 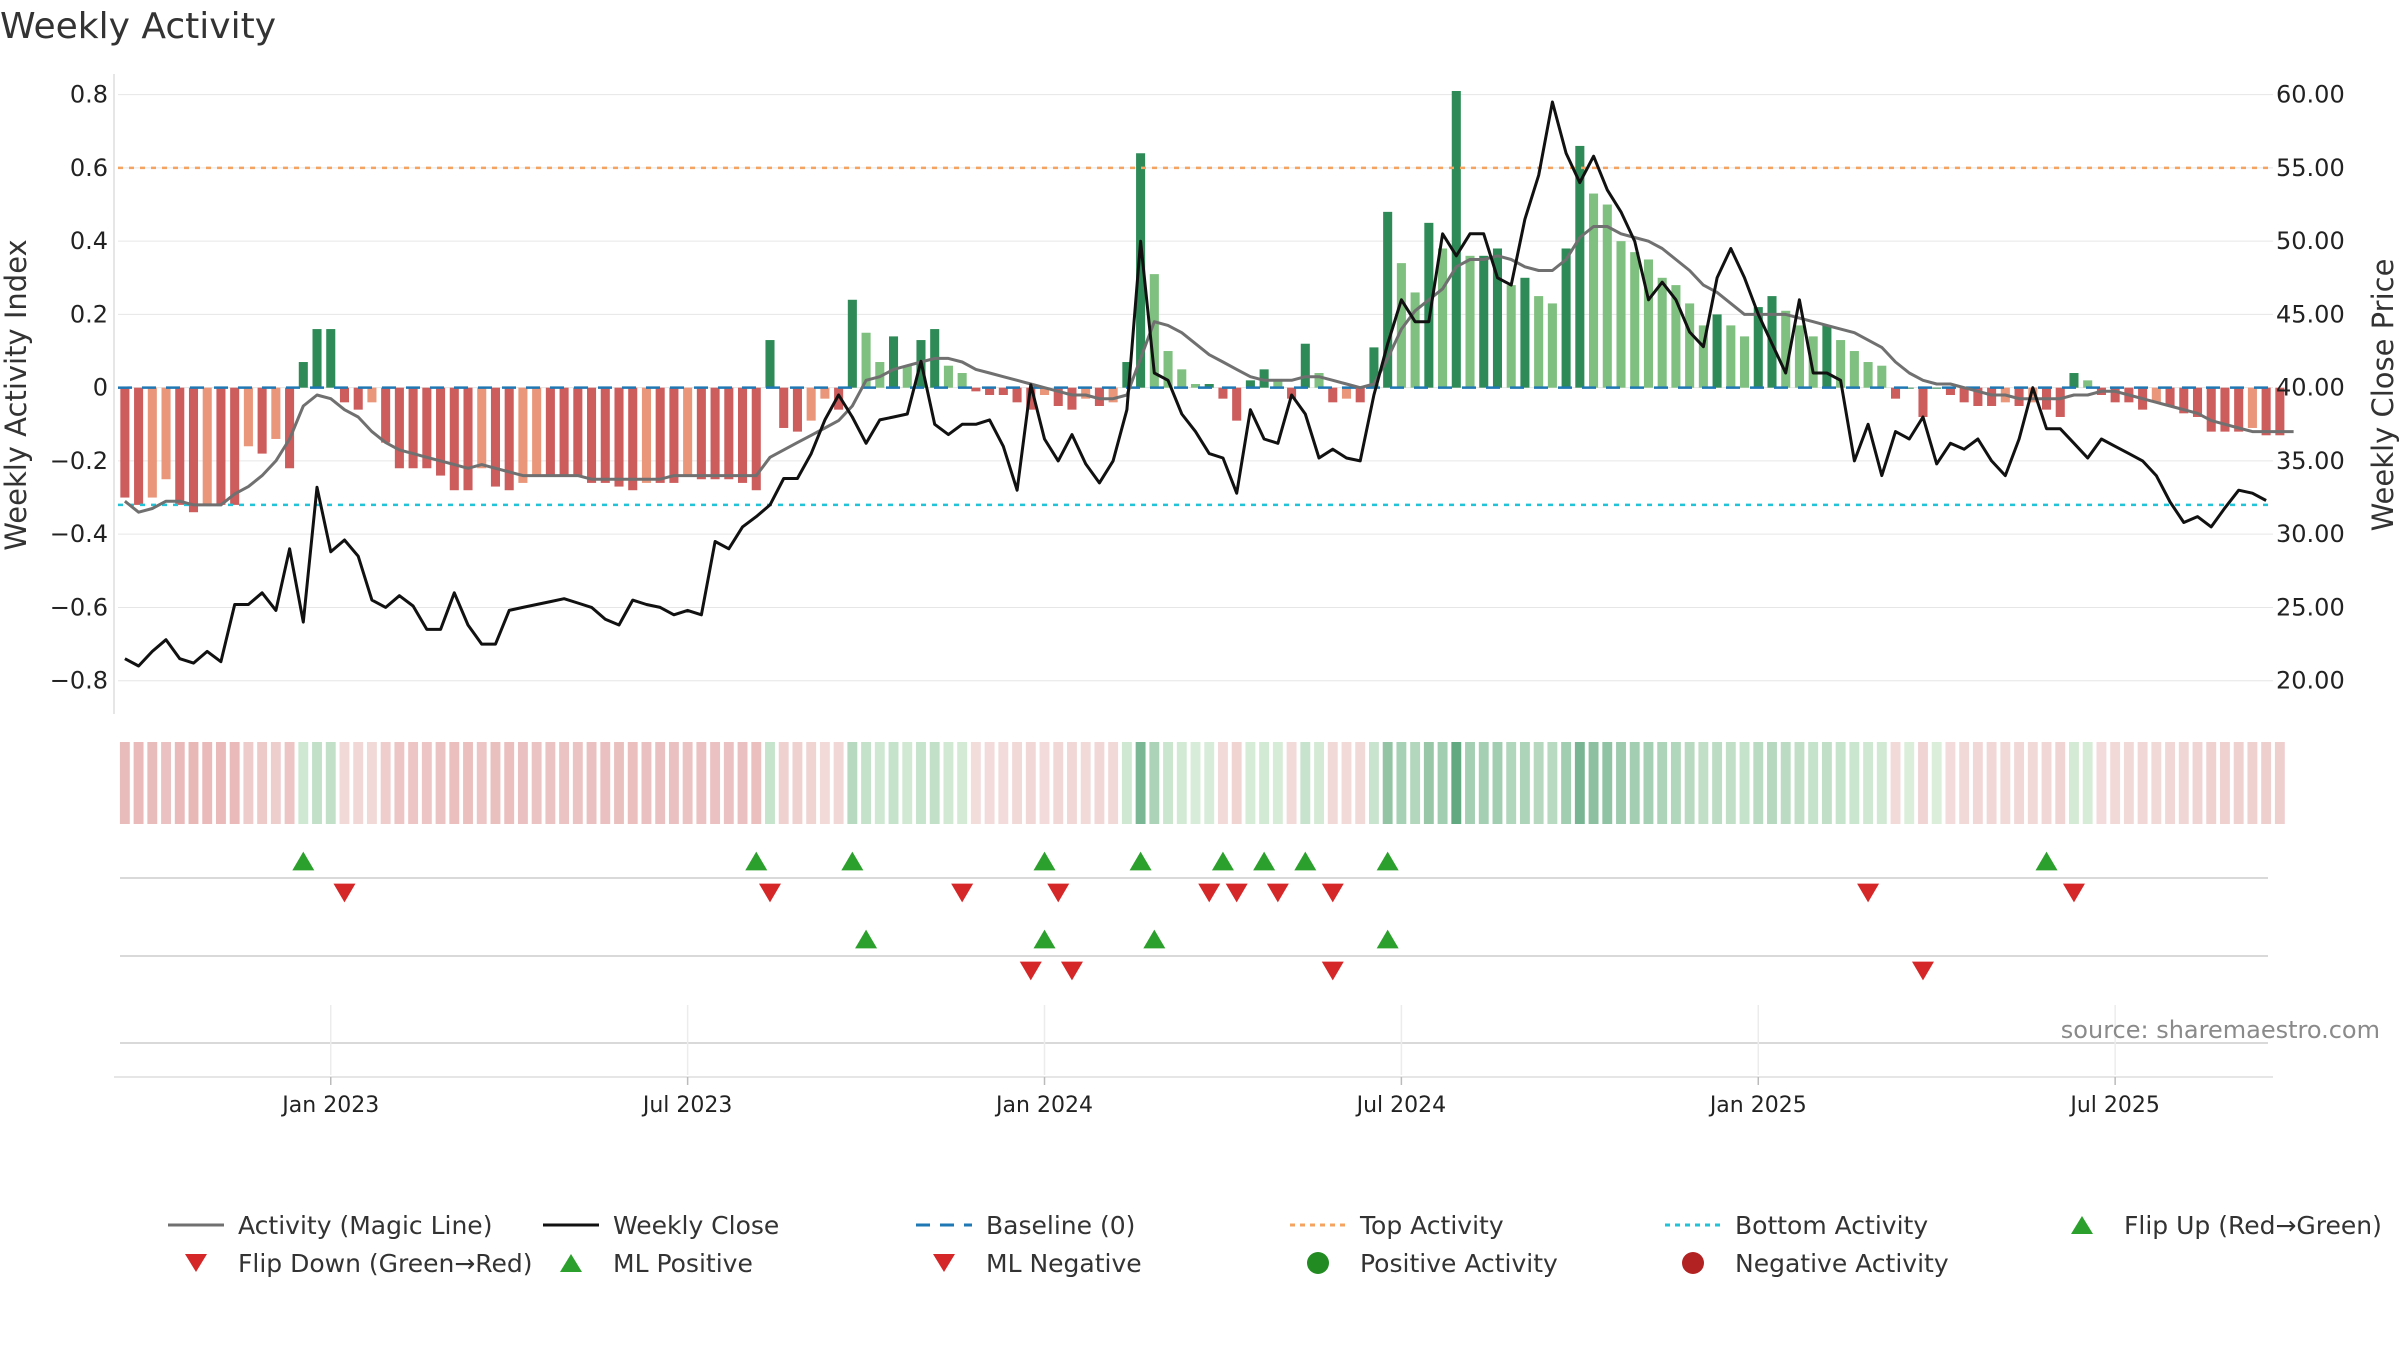 I want to click on legend-label: Flip Down (Green→Red), so click(x=385, y=1263).